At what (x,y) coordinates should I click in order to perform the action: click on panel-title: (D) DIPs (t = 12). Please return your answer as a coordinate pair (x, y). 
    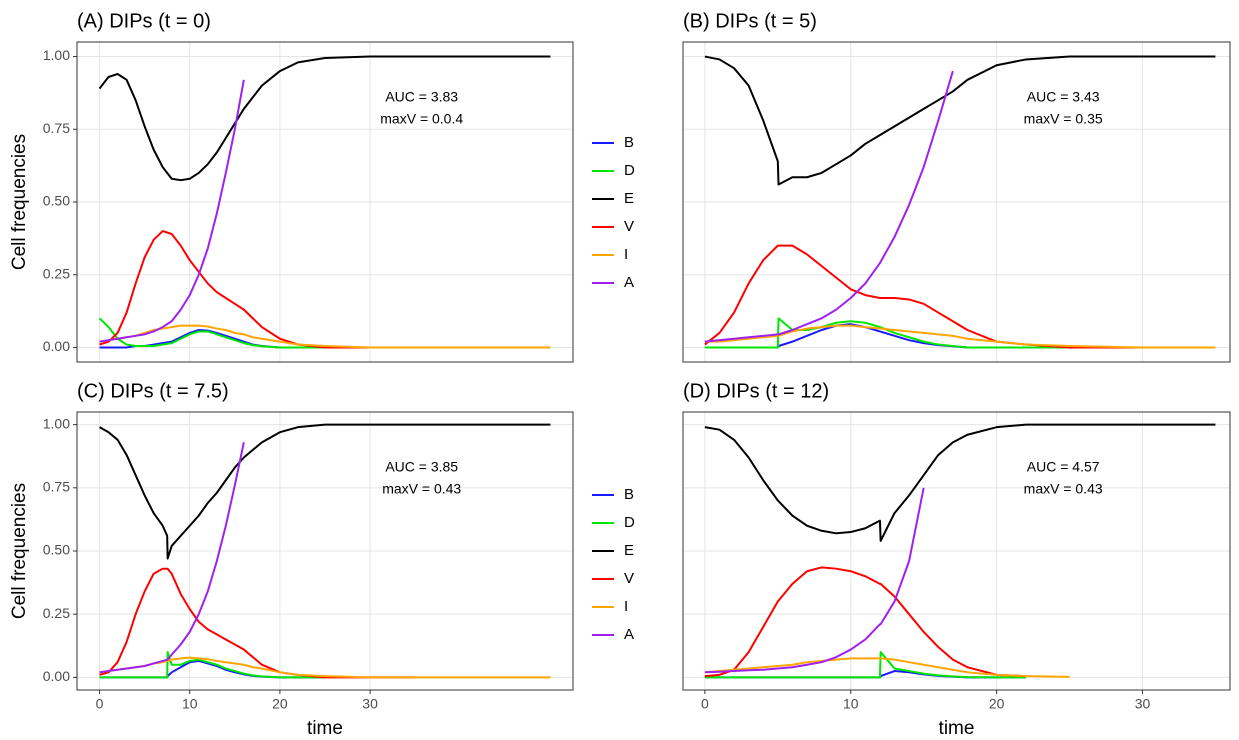
    Looking at the image, I should click on (756, 391).